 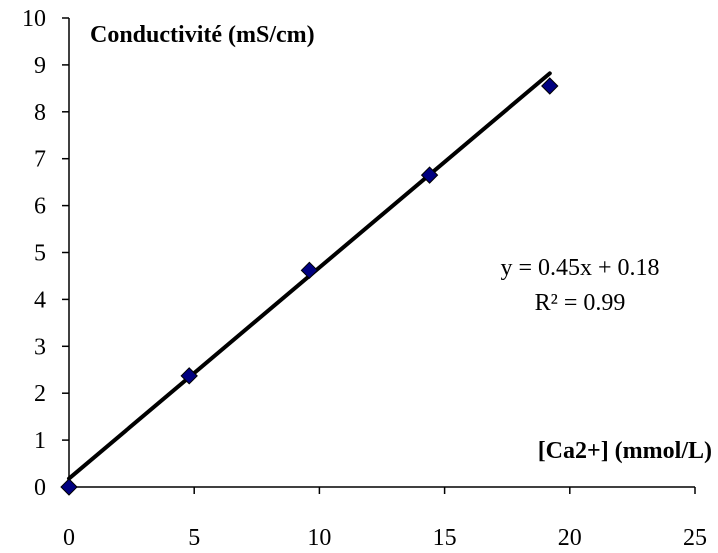 What do you see at coordinates (194, 538) in the screenshot?
I see `x-tick-label: 5` at bounding box center [194, 538].